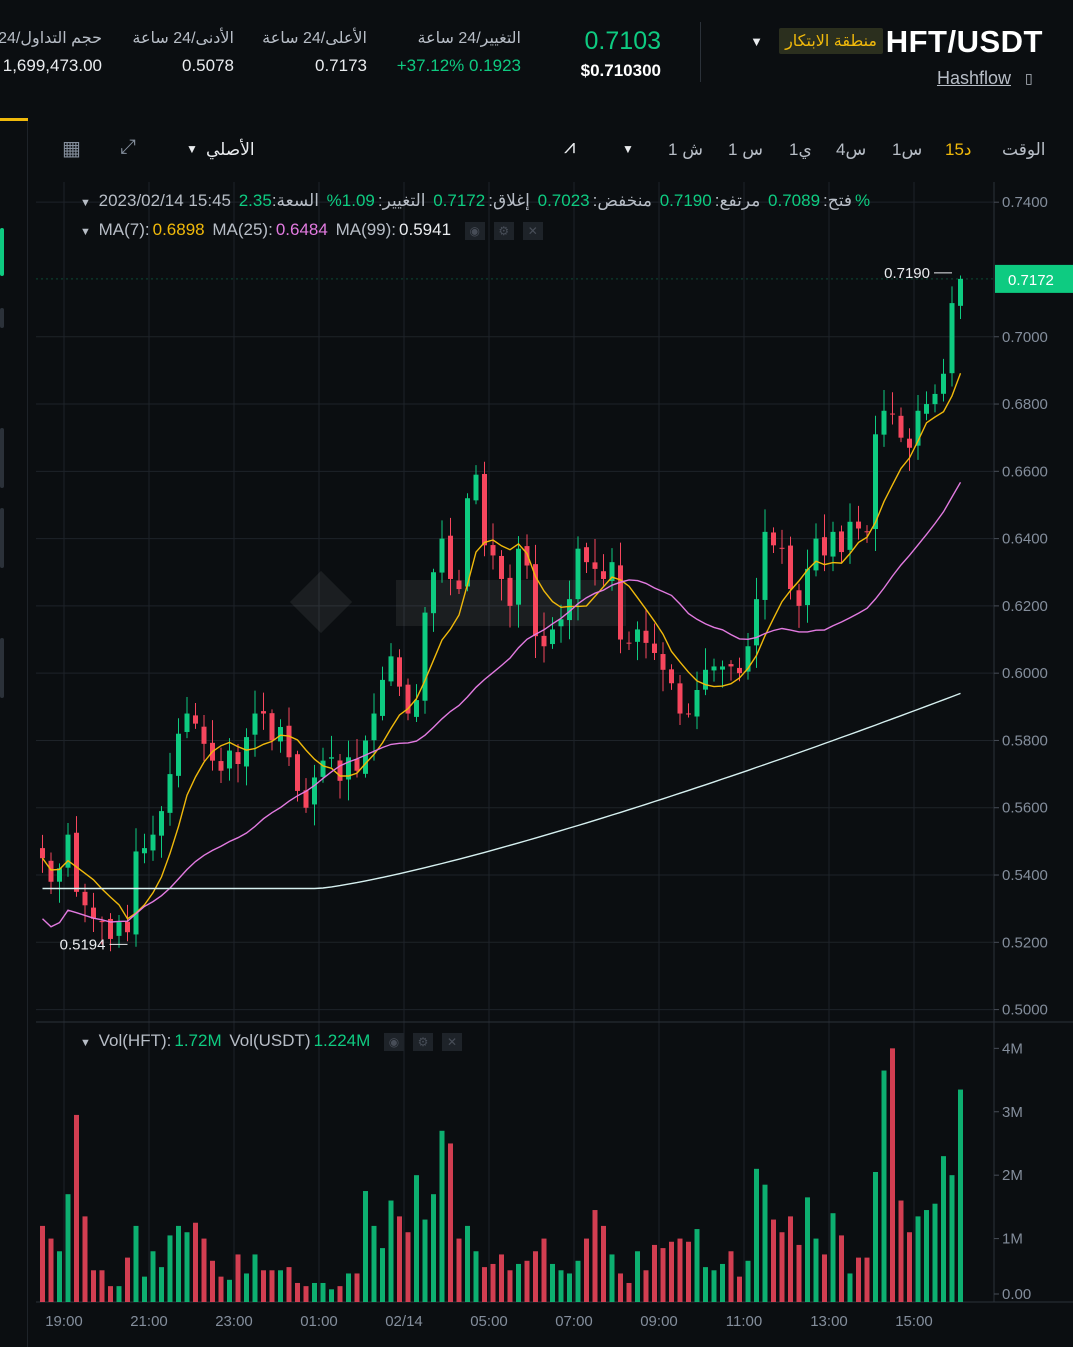  Describe the element at coordinates (1025, 875) in the screenshot. I see `price-tick-label: 0.5400` at that location.